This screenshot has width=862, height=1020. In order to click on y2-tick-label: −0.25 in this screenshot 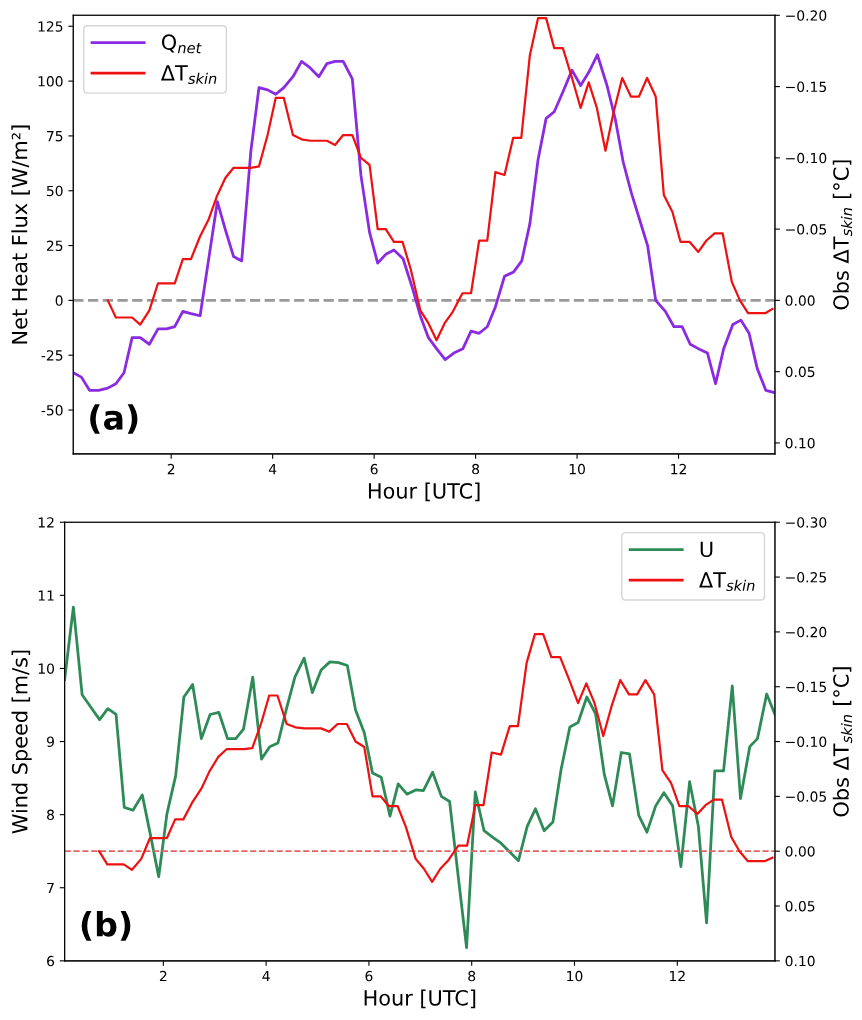, I will do `click(806, 577)`.